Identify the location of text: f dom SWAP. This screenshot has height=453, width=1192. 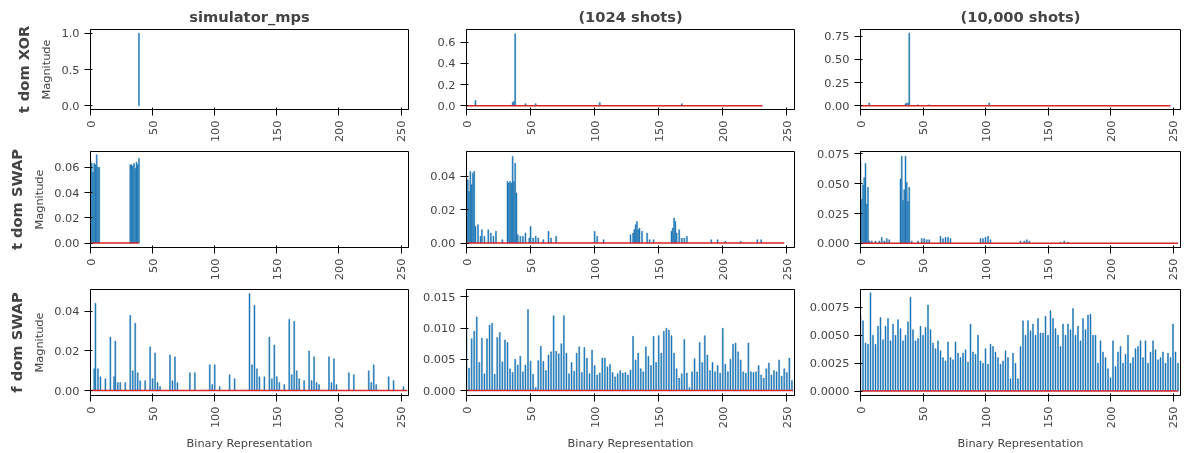
(16, 342).